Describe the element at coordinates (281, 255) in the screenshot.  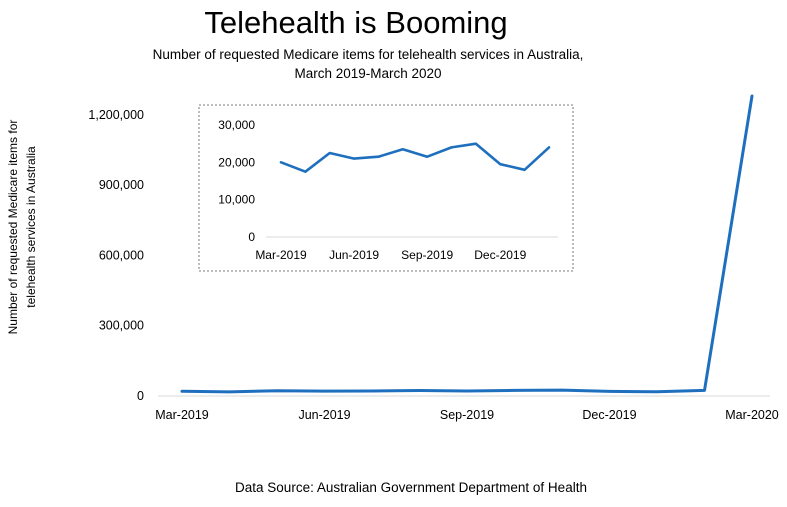
I see `inset-x-tick-label: Mar-2019` at that location.